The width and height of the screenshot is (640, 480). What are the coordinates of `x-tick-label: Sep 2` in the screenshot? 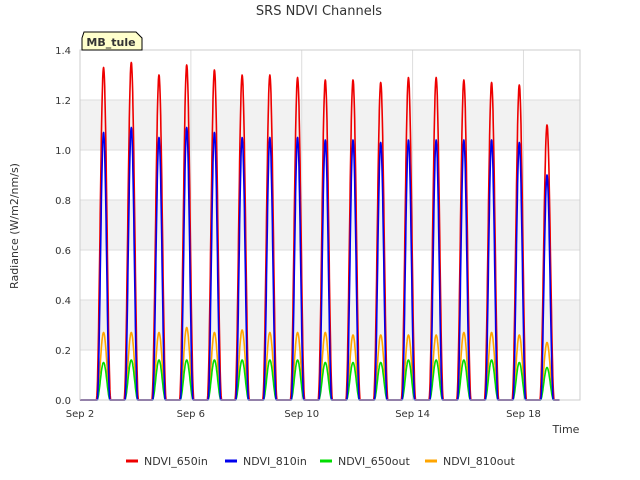 It's located at (80, 414).